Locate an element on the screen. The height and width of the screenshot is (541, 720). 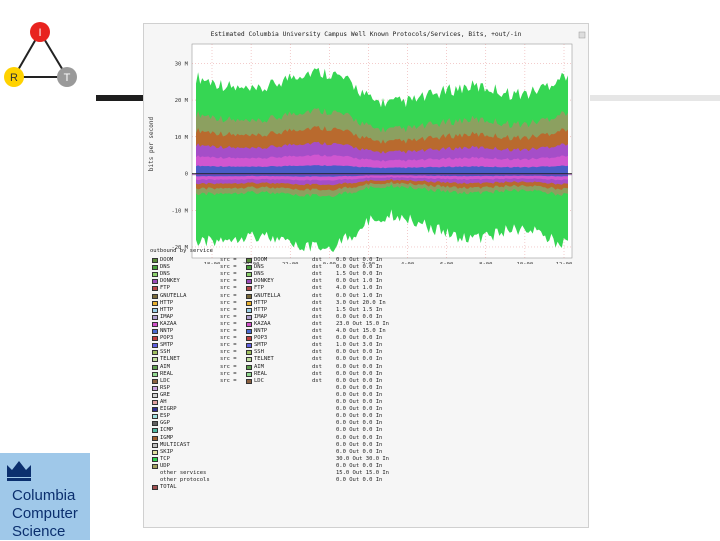
legend-name: POP3 is located at coordinates (167, 338).